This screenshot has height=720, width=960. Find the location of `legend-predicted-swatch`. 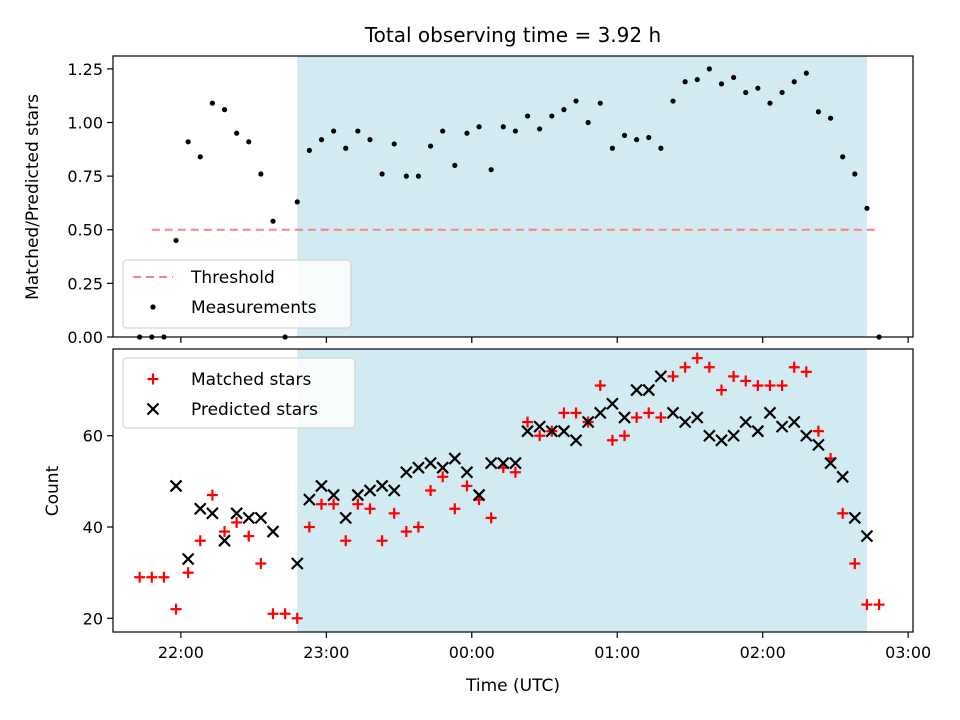

legend-predicted-swatch is located at coordinates (153, 409).